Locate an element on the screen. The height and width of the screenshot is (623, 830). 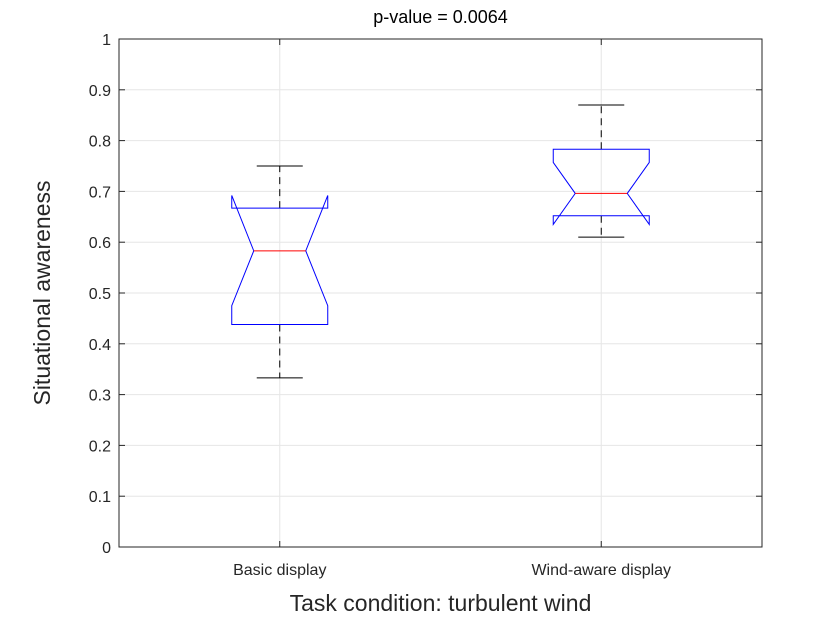
y-tick-label: 1 is located at coordinates (106, 40).